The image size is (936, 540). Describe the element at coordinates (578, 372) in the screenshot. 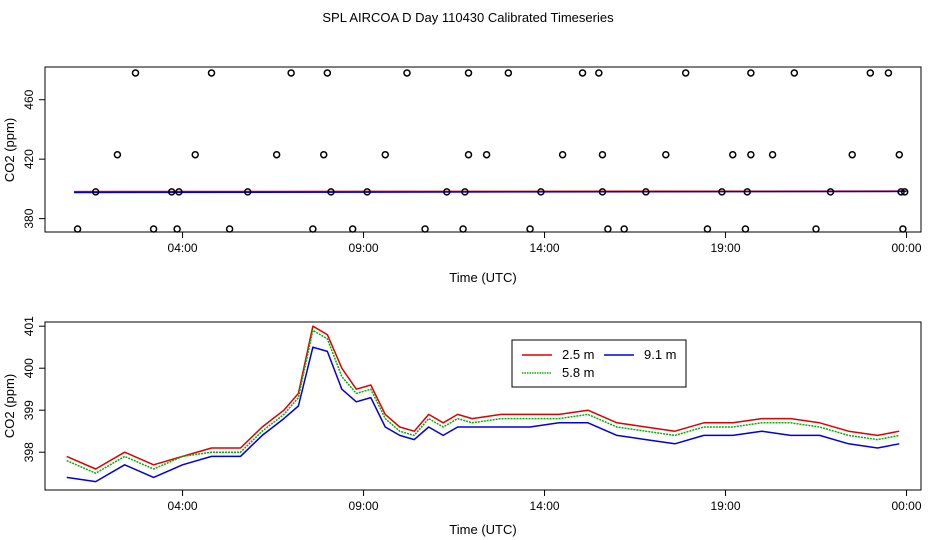

I see `legend-label-5-8m: 5.8 m` at that location.